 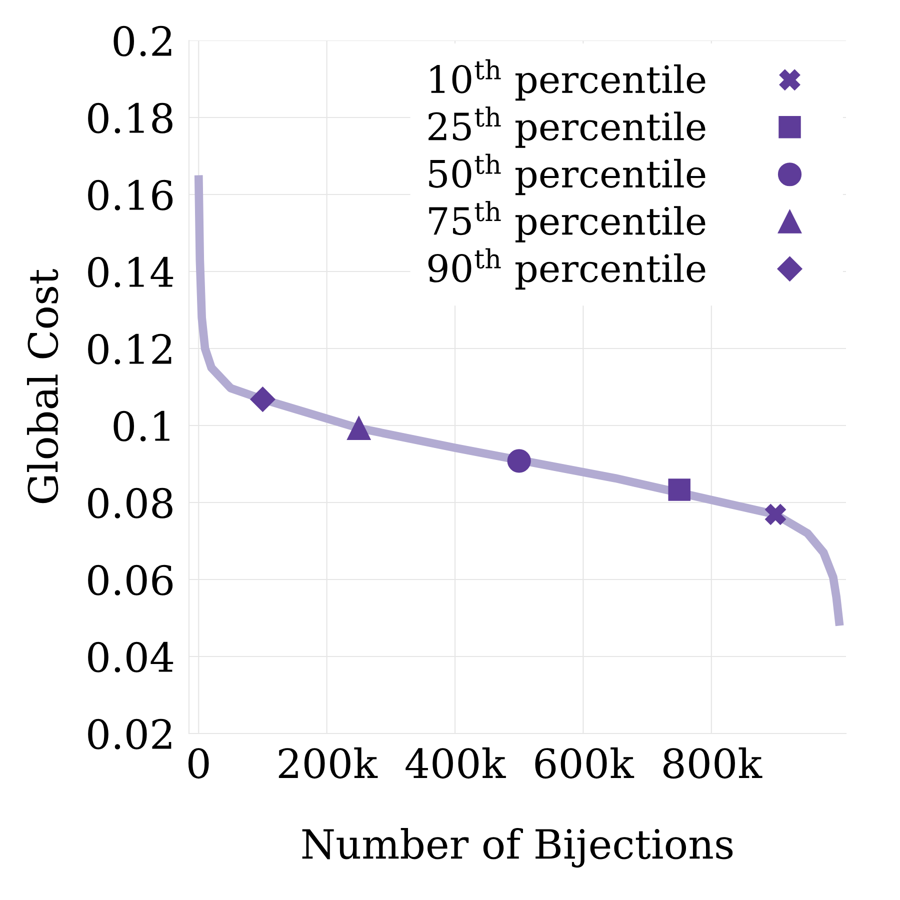 What do you see at coordinates (131, 272) in the screenshot?
I see `y-tick-label: 0.14` at bounding box center [131, 272].